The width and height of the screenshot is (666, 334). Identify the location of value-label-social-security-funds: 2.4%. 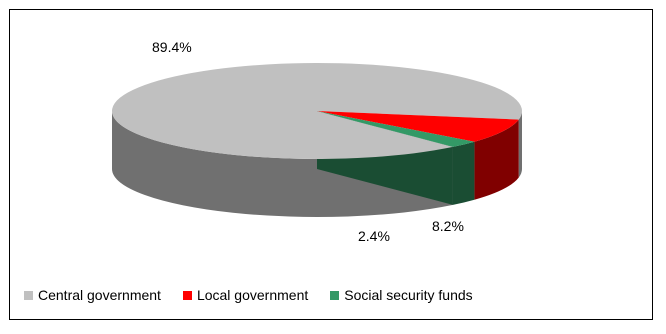
(374, 236).